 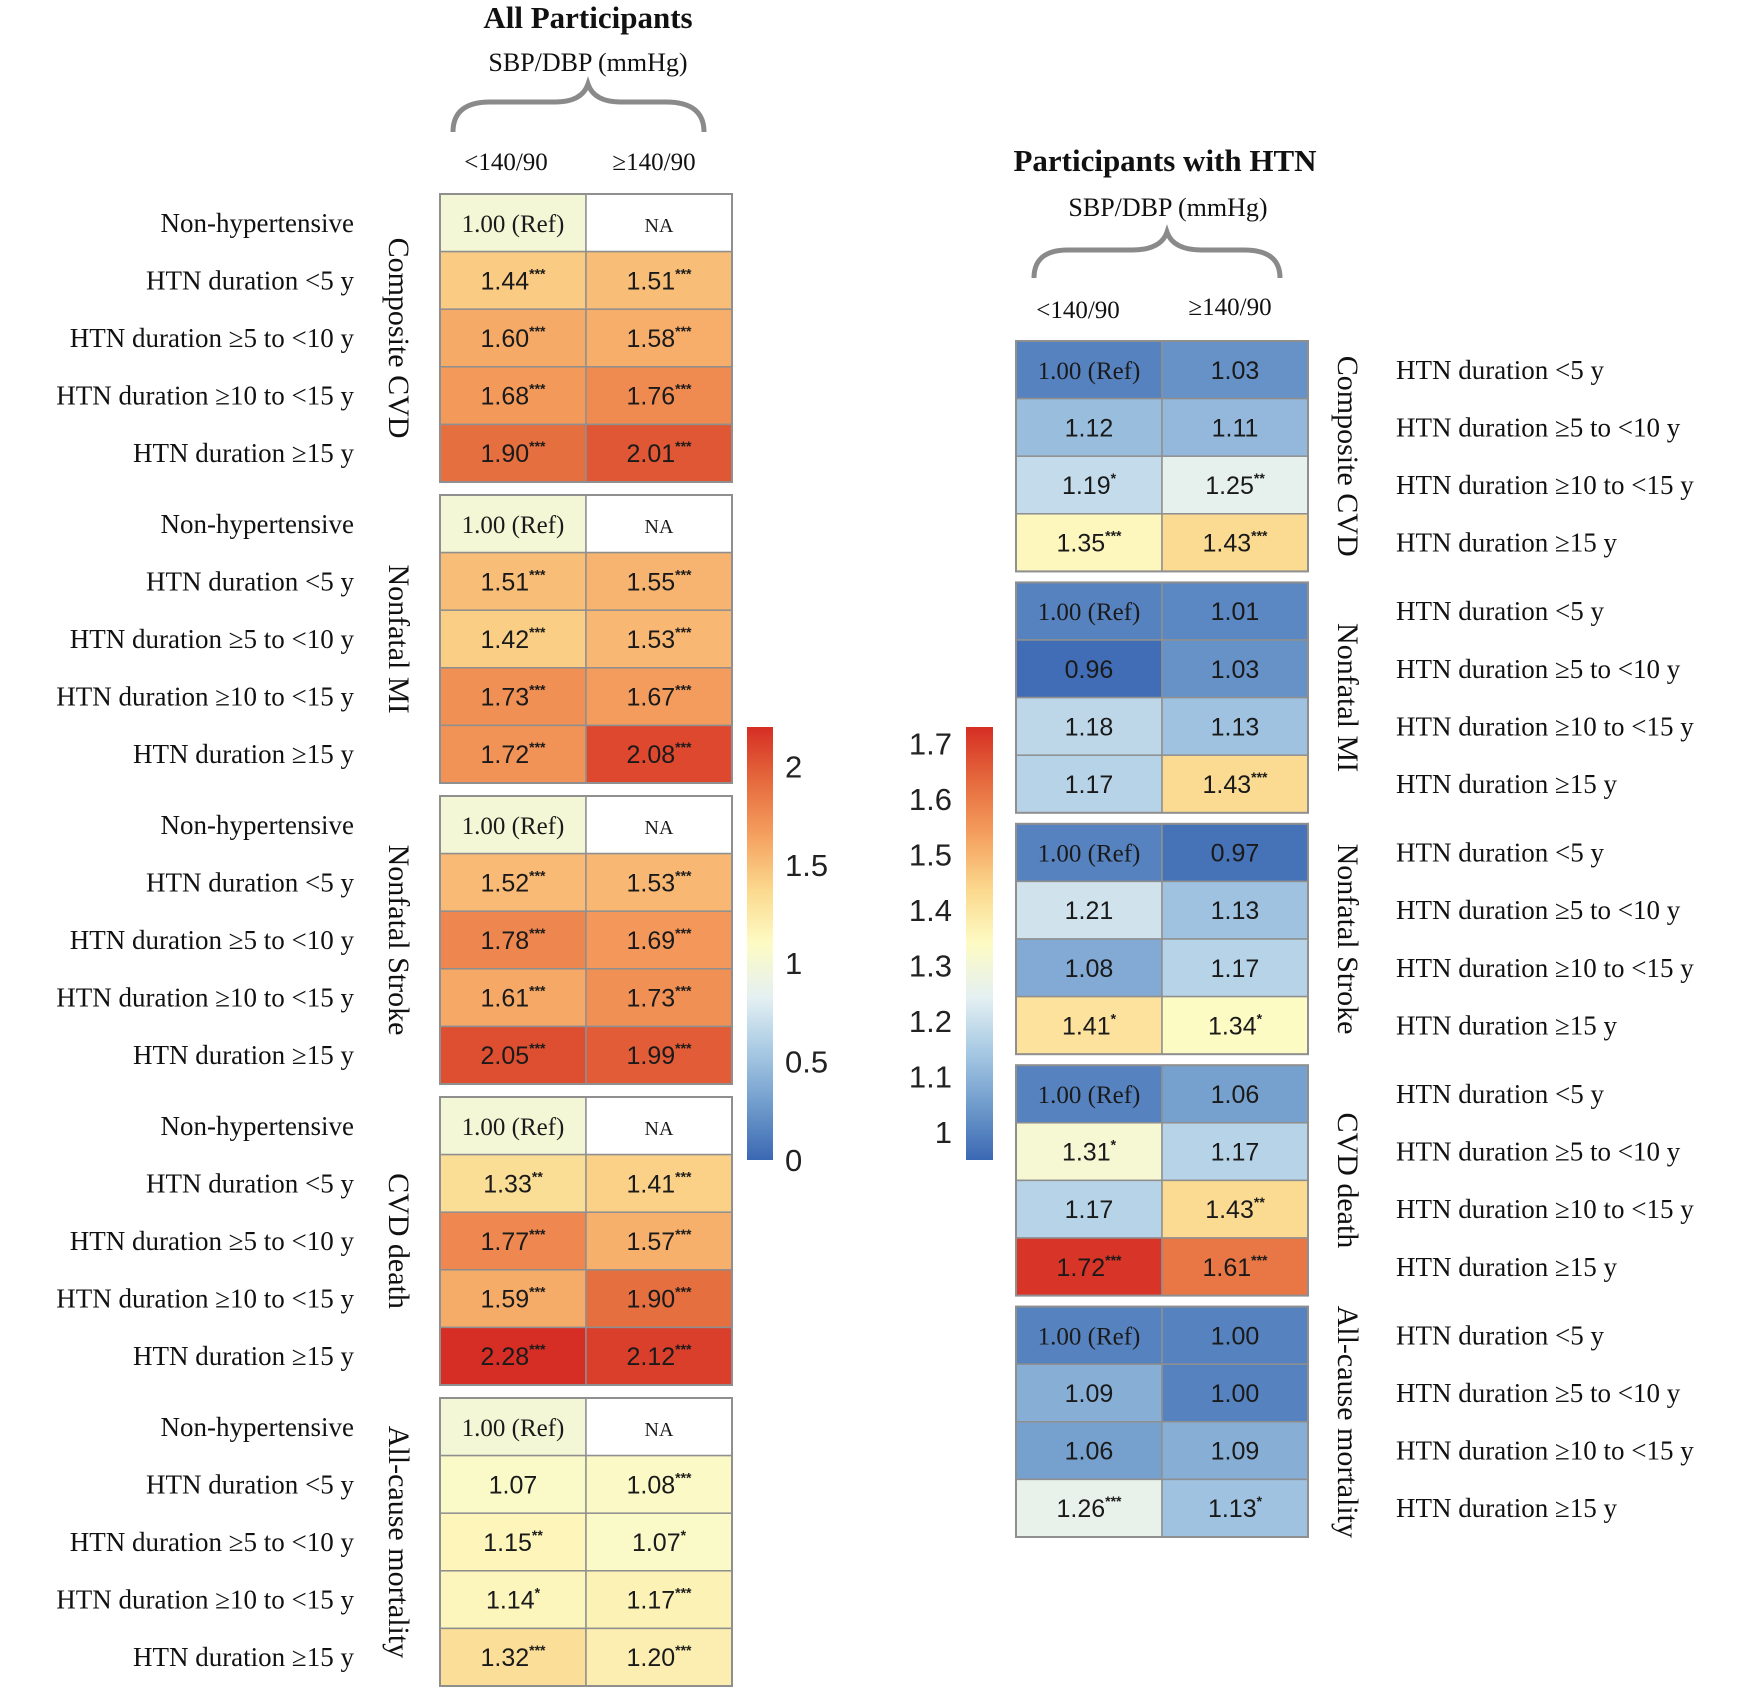 What do you see at coordinates (513, 882) in the screenshot?
I see `cell-value-label: 1.52***` at bounding box center [513, 882].